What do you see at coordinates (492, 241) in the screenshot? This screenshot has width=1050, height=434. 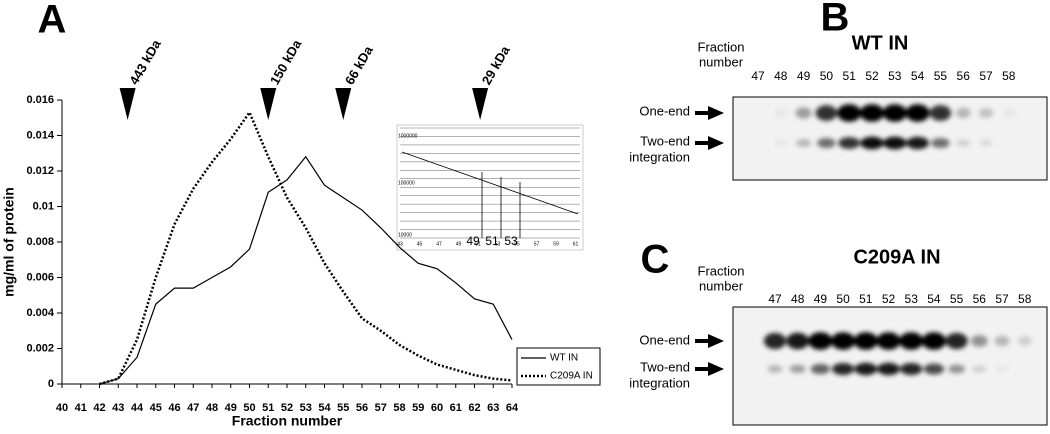 I see `inset-highlight-label: 51` at bounding box center [492, 241].